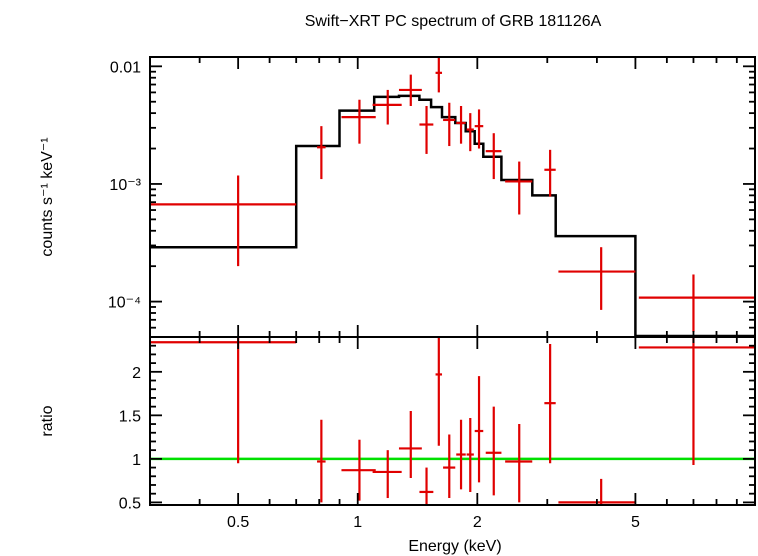 The height and width of the screenshot is (556, 758). I want to click on y-tick-label: 1.5, so click(130, 416).